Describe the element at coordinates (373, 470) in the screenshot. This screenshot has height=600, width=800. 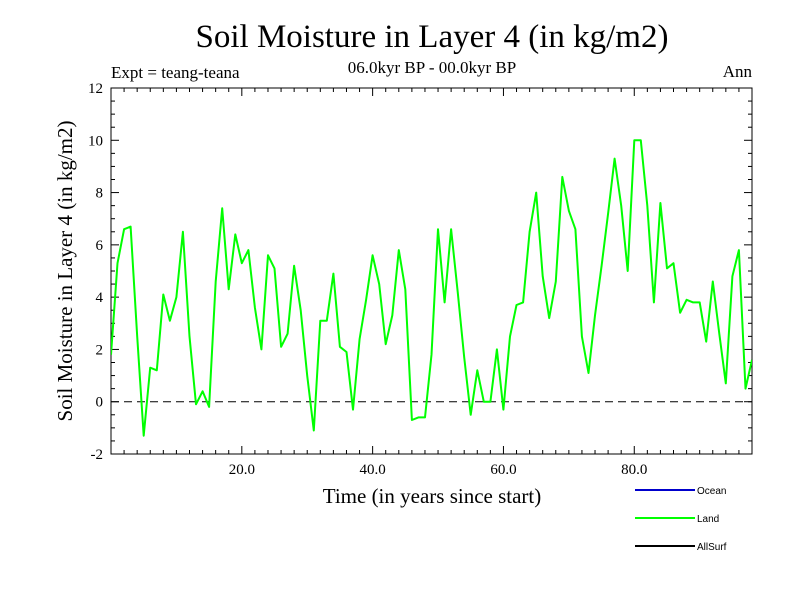
I see `x-tick-label: 40.0` at that location.